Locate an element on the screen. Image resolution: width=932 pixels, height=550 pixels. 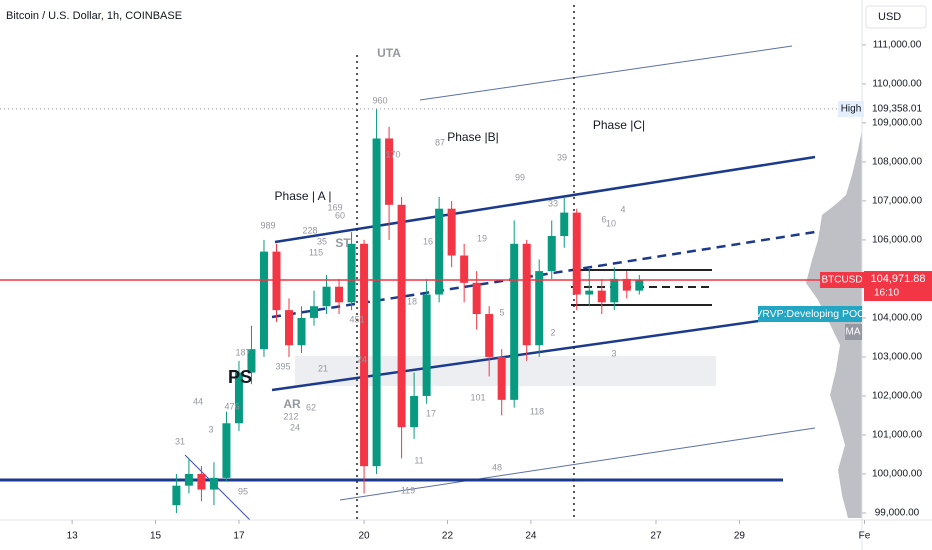
annotation: 115 is located at coordinates (316, 252).